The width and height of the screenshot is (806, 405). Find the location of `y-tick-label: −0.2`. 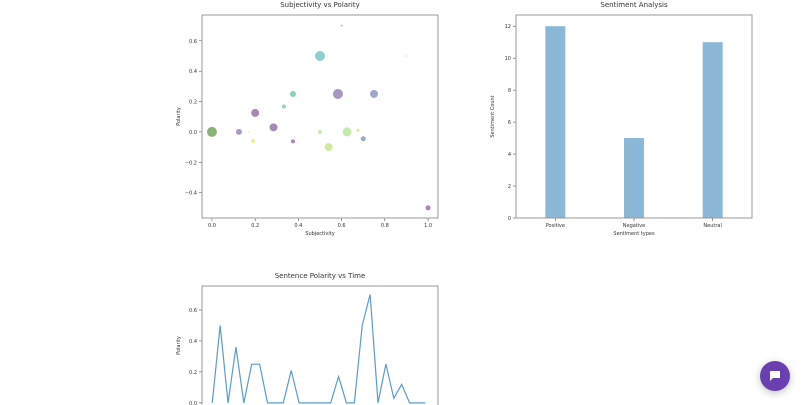

y-tick-label: −0.2 is located at coordinates (191, 163).